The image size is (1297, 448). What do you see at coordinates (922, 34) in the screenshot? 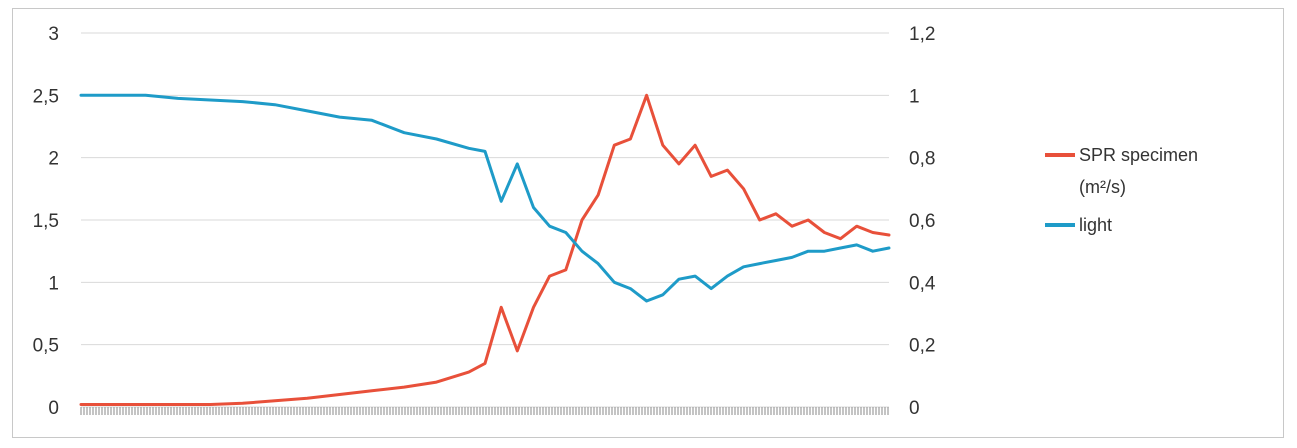
I see `right-tick-label: 1,2` at bounding box center [922, 34].